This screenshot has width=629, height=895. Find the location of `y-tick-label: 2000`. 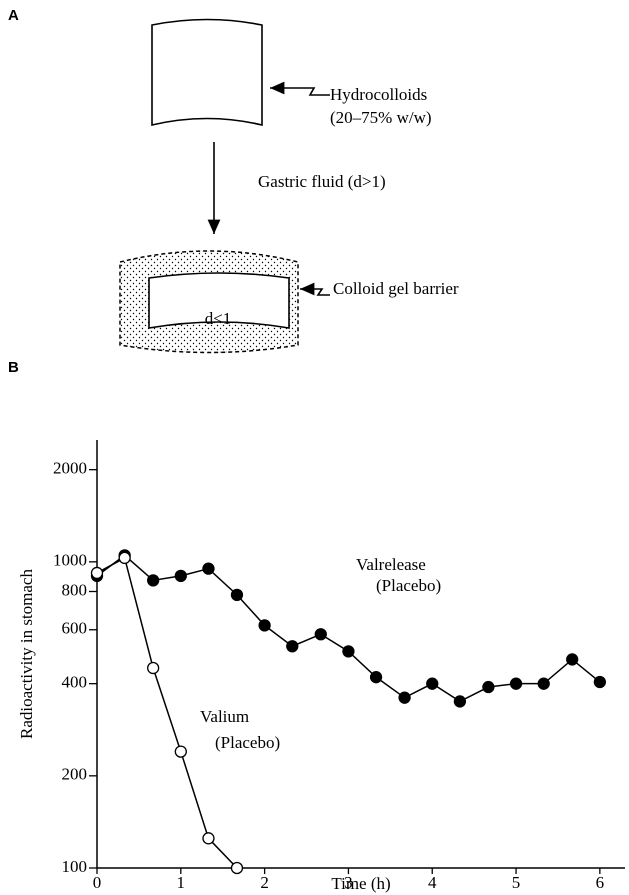

y-tick-label: 2000 is located at coordinates (70, 468).